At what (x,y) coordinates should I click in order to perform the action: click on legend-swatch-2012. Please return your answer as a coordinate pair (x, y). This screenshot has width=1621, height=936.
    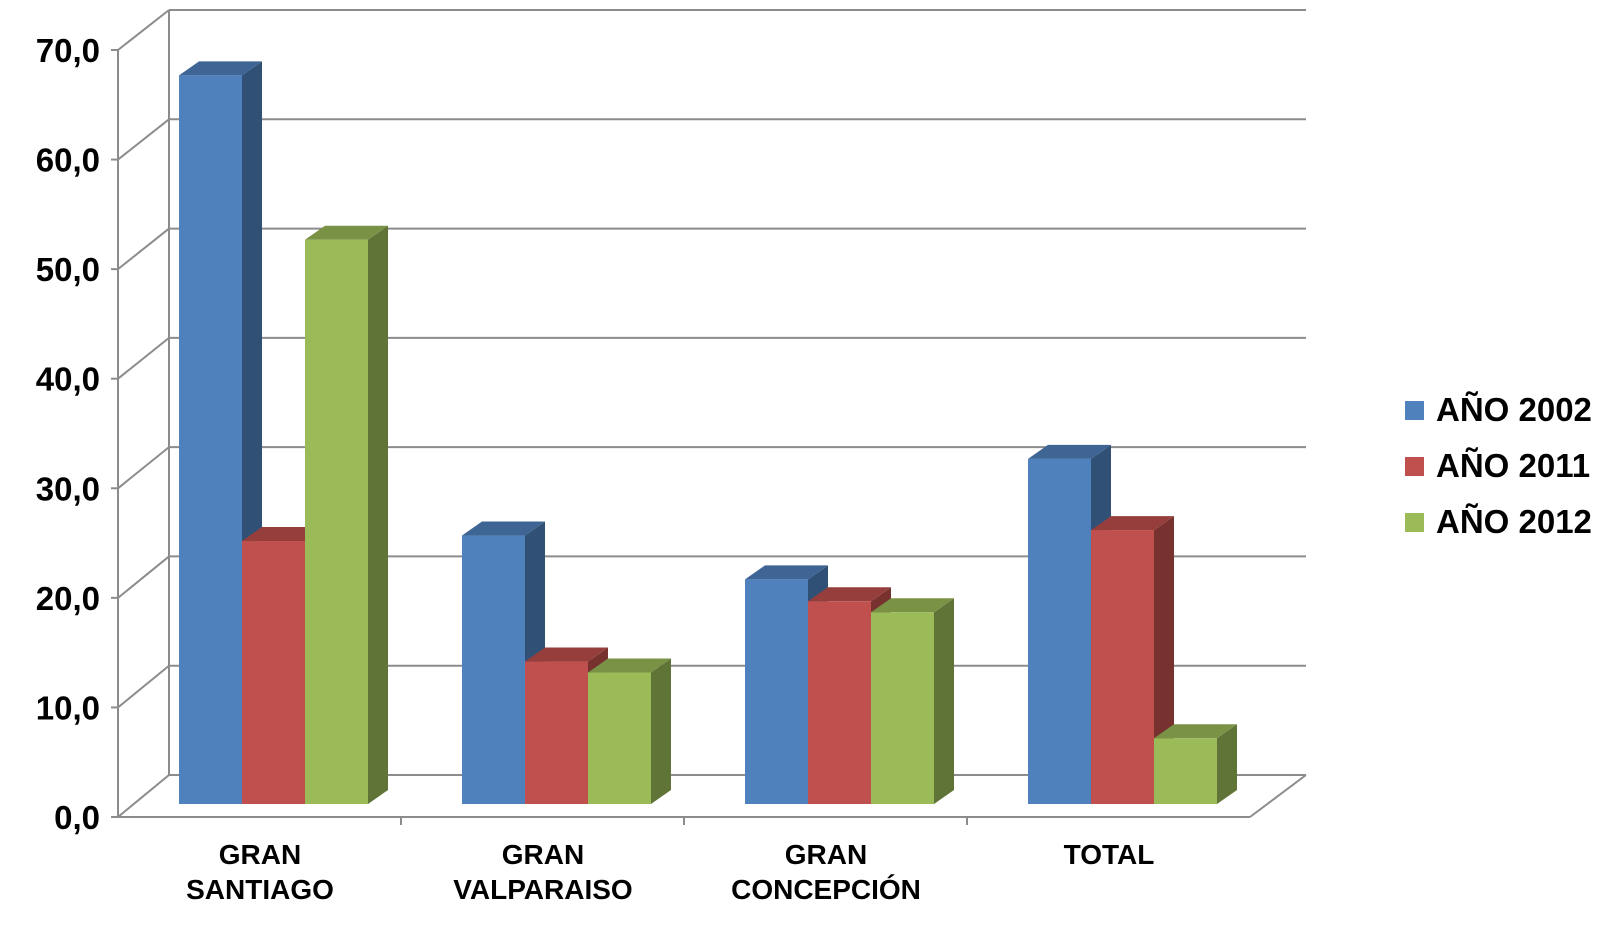
    Looking at the image, I should click on (1414, 522).